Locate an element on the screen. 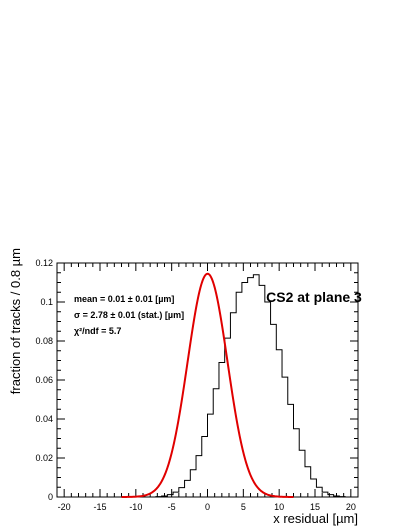 The image size is (407, 527). x-tick-label: 10 is located at coordinates (279, 507).